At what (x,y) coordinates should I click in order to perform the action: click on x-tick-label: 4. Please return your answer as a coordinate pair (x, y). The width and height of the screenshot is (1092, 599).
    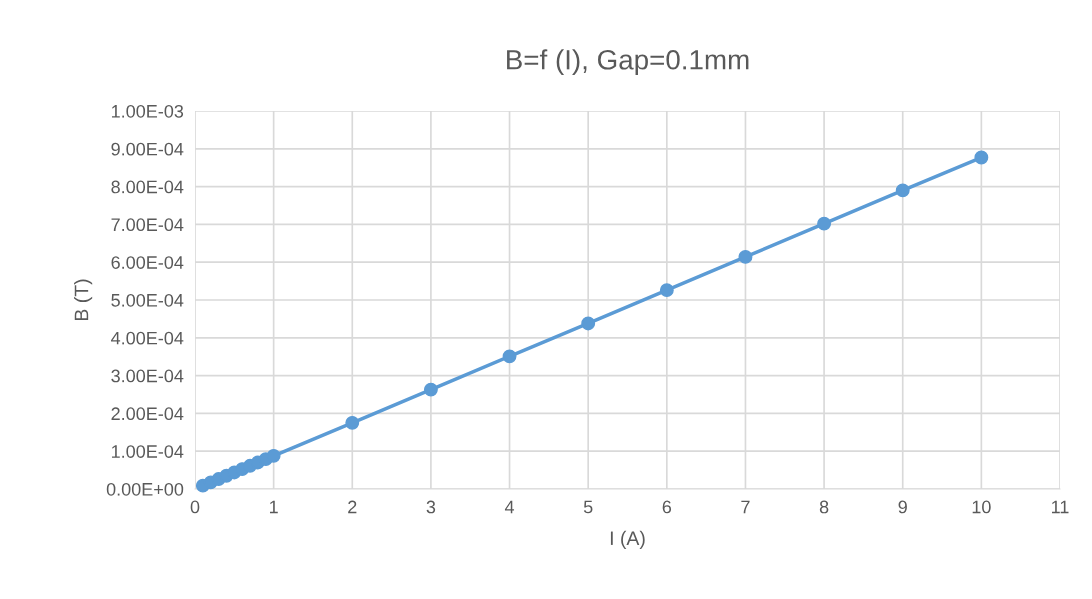
    Looking at the image, I should click on (509, 507).